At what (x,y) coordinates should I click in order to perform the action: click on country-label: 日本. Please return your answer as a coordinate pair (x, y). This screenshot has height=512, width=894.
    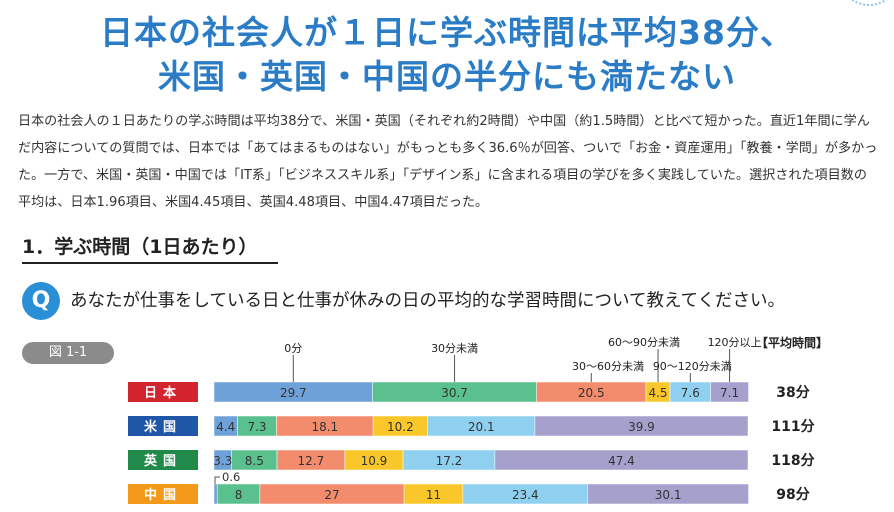
    Looking at the image, I should click on (163, 393).